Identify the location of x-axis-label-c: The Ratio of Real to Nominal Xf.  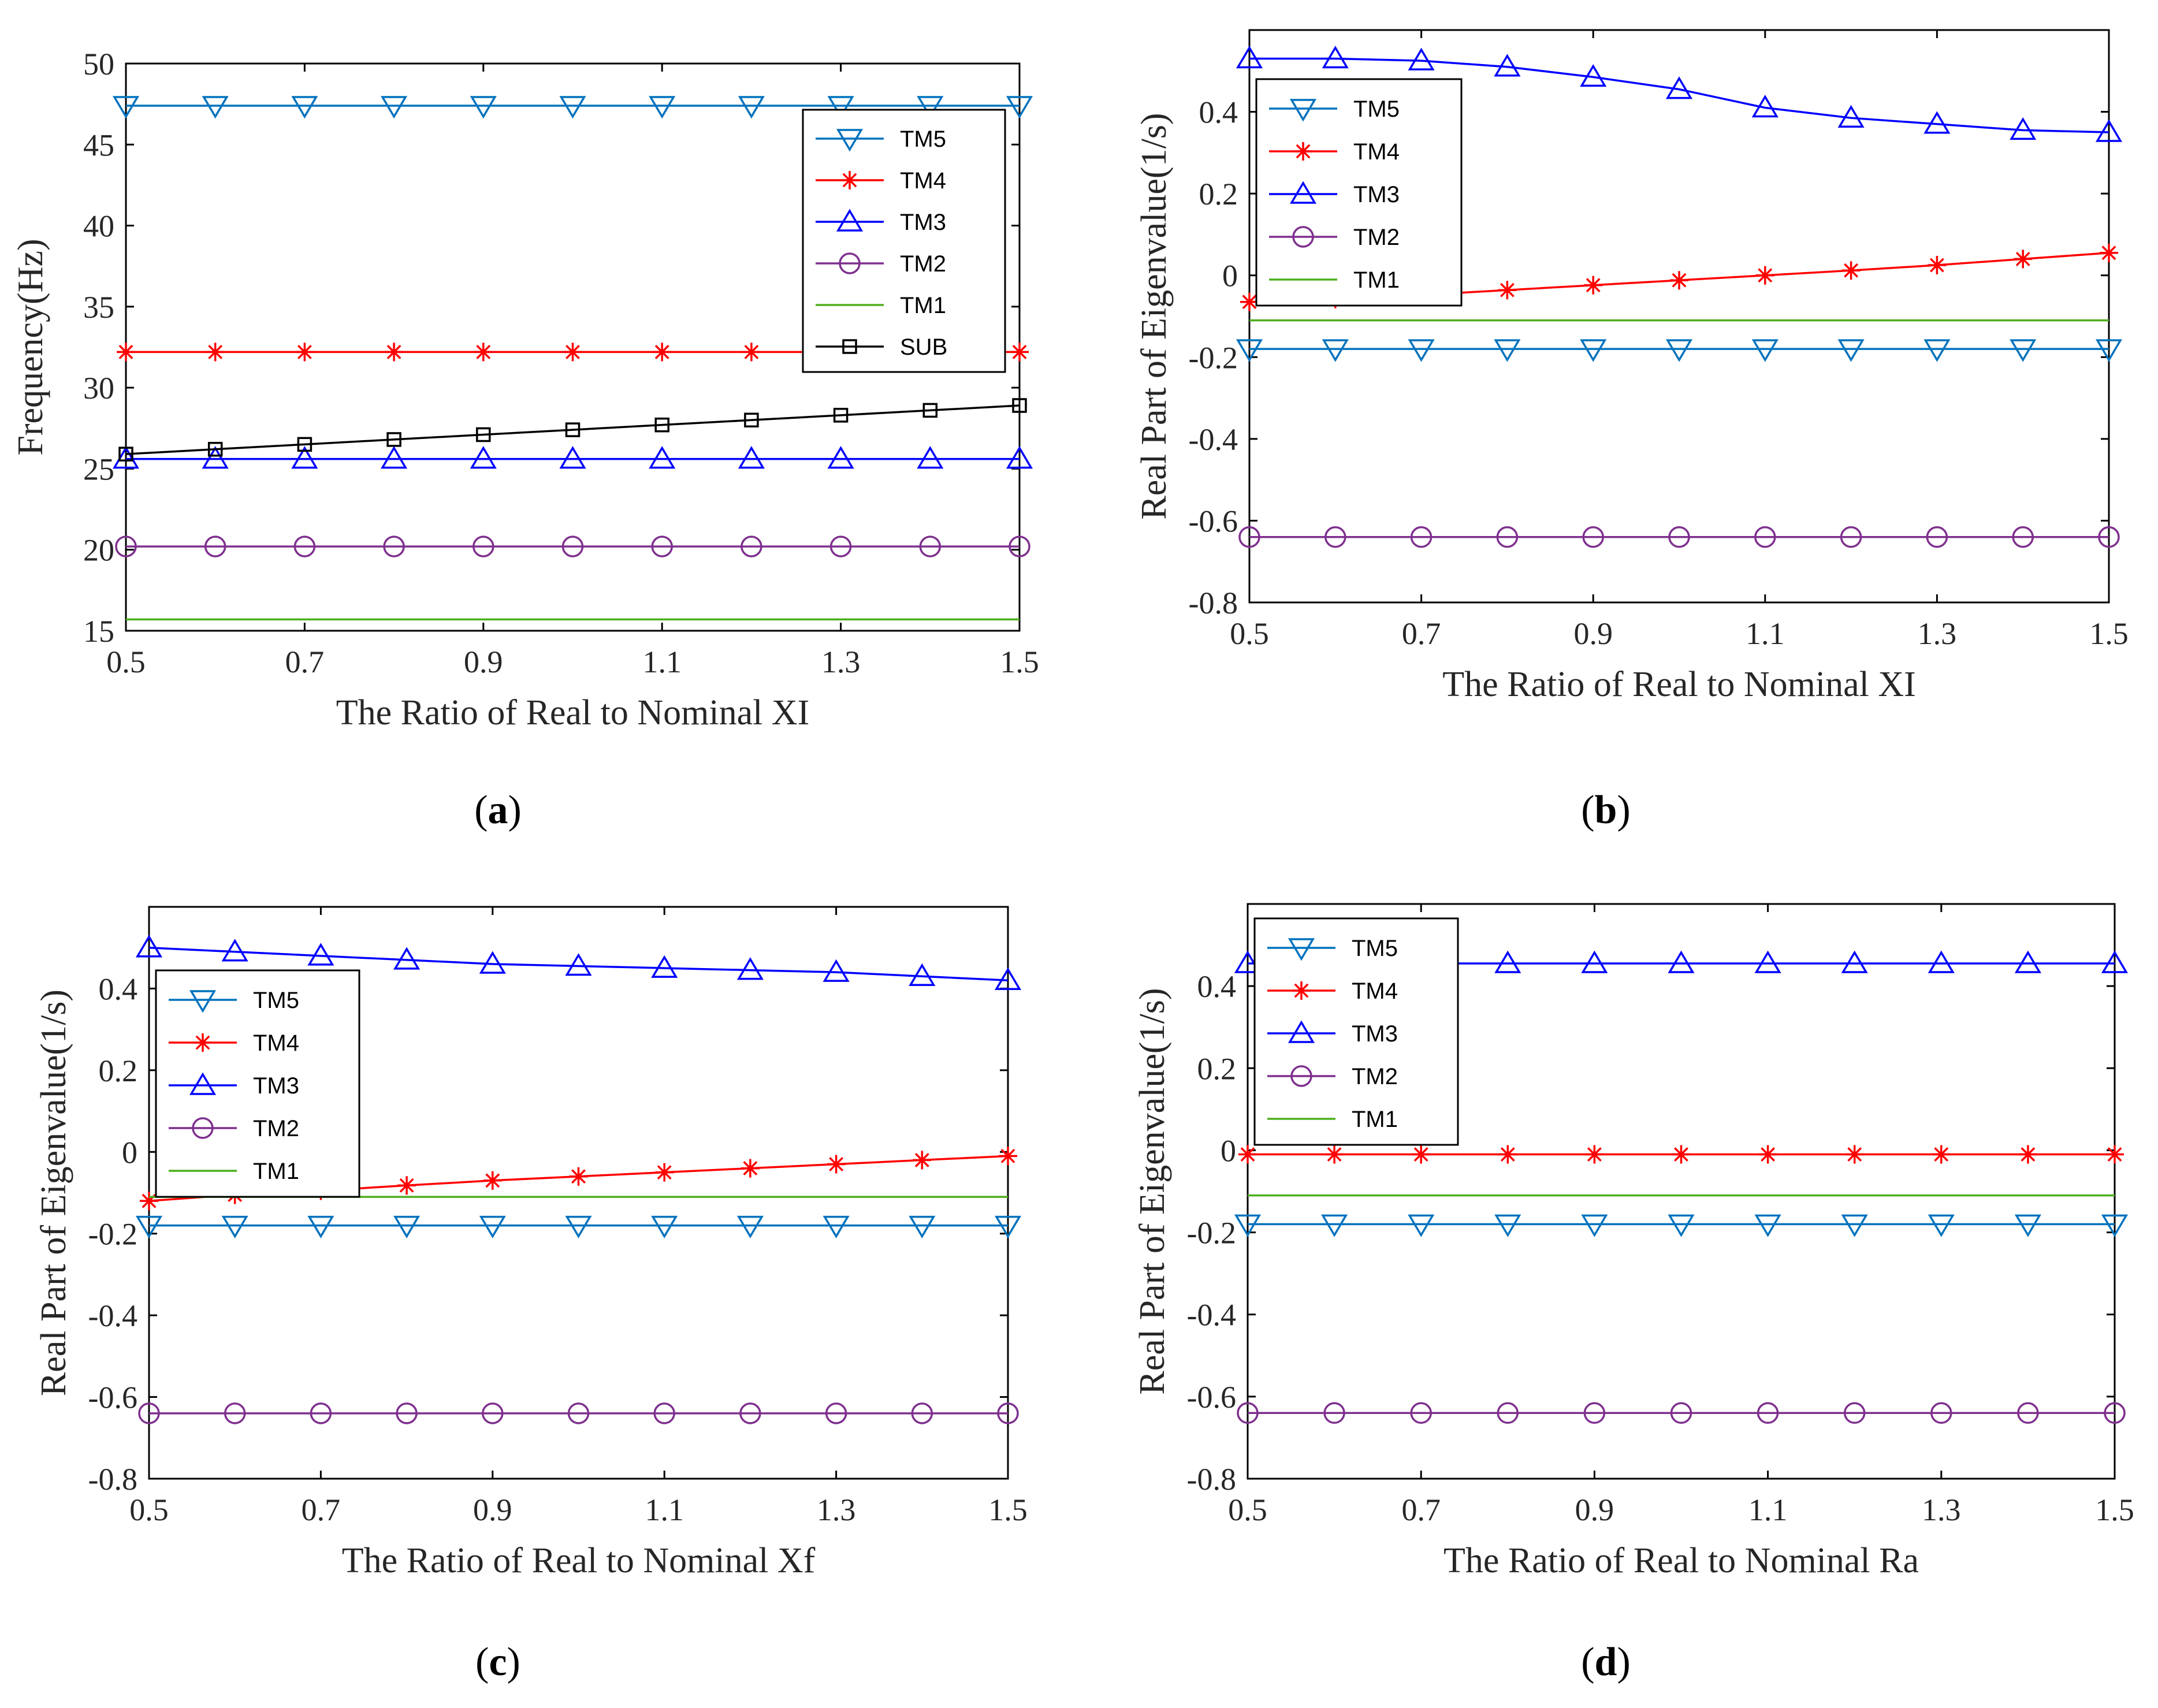
(579, 1560).